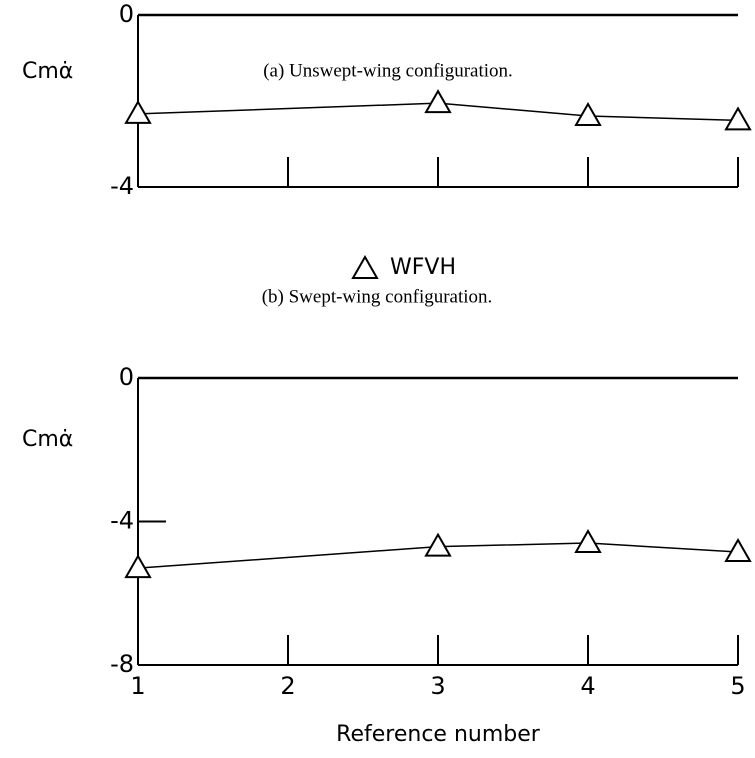  Describe the element at coordinates (437, 686) in the screenshot. I see `x-tick-label: 3` at that location.